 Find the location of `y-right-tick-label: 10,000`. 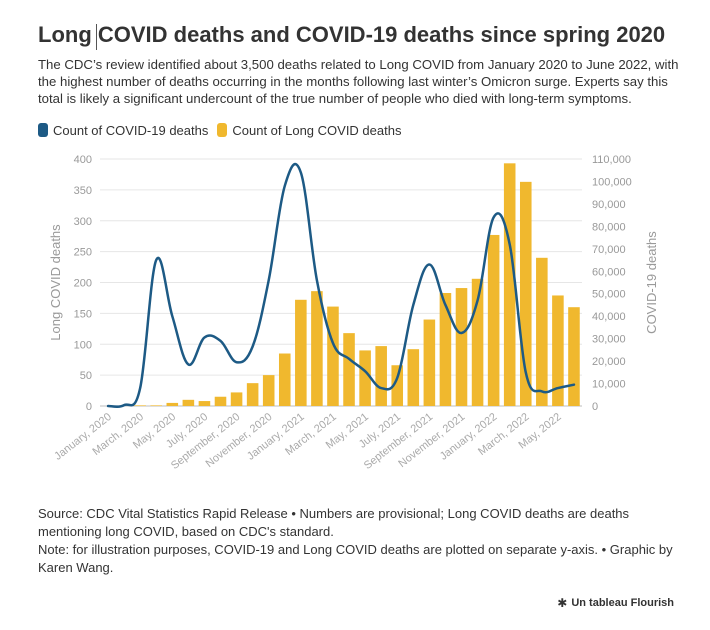

y-right-tick-label: 10,000 is located at coordinates (609, 385).